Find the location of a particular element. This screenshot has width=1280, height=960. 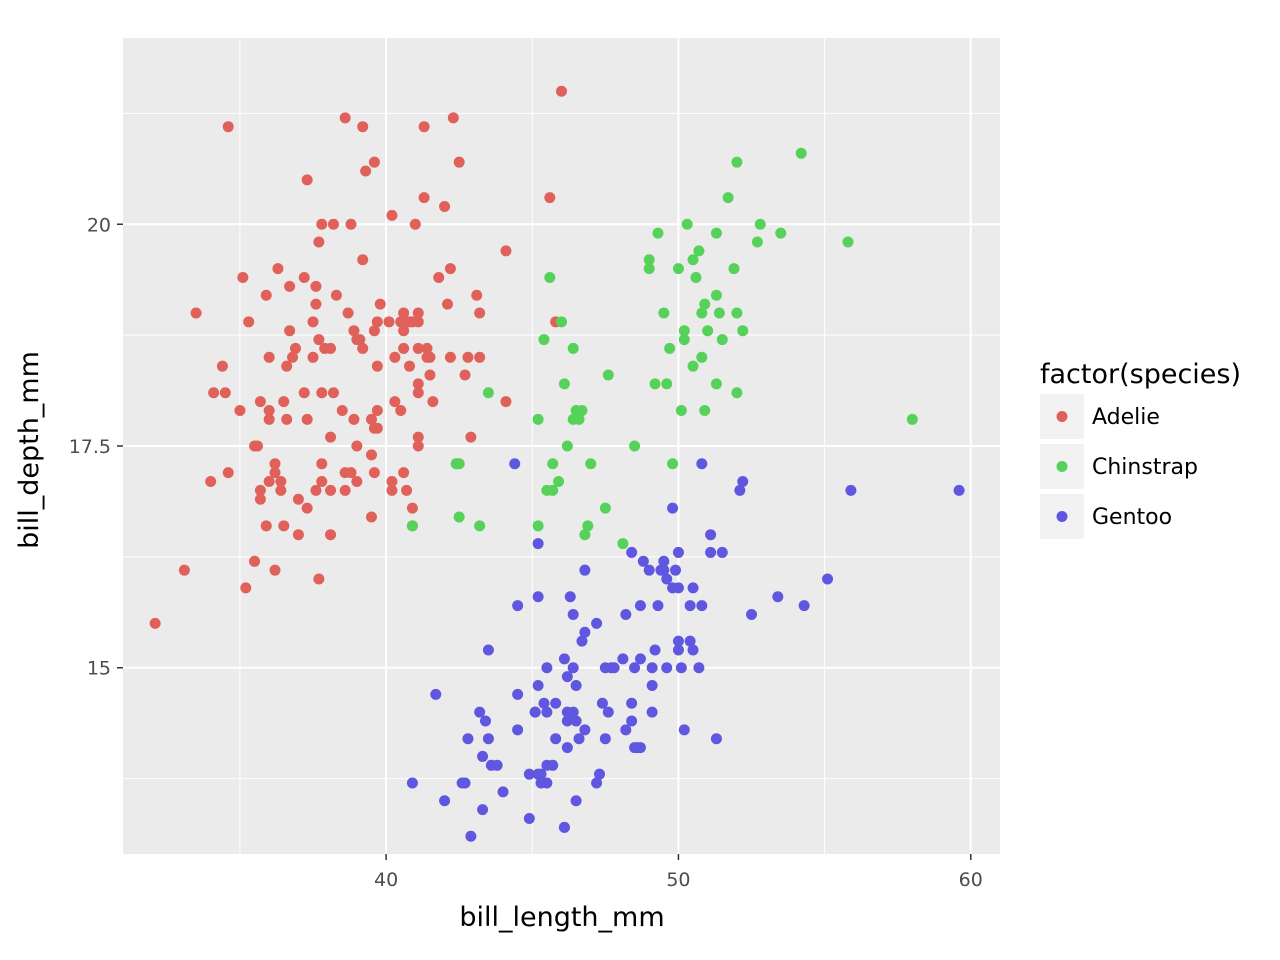

x-axis-title: bill_length_mm is located at coordinates (561, 917).